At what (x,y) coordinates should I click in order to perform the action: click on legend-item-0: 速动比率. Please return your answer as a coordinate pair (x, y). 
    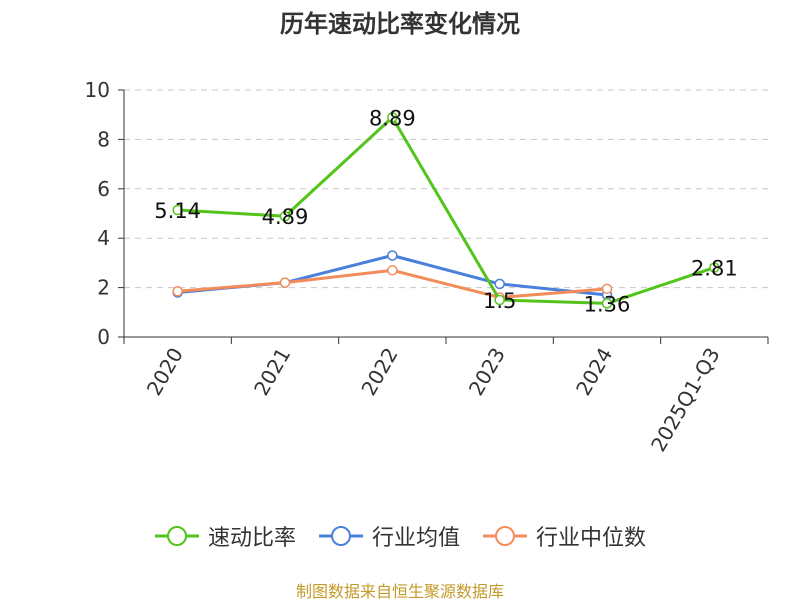
    Looking at the image, I should click on (225, 536).